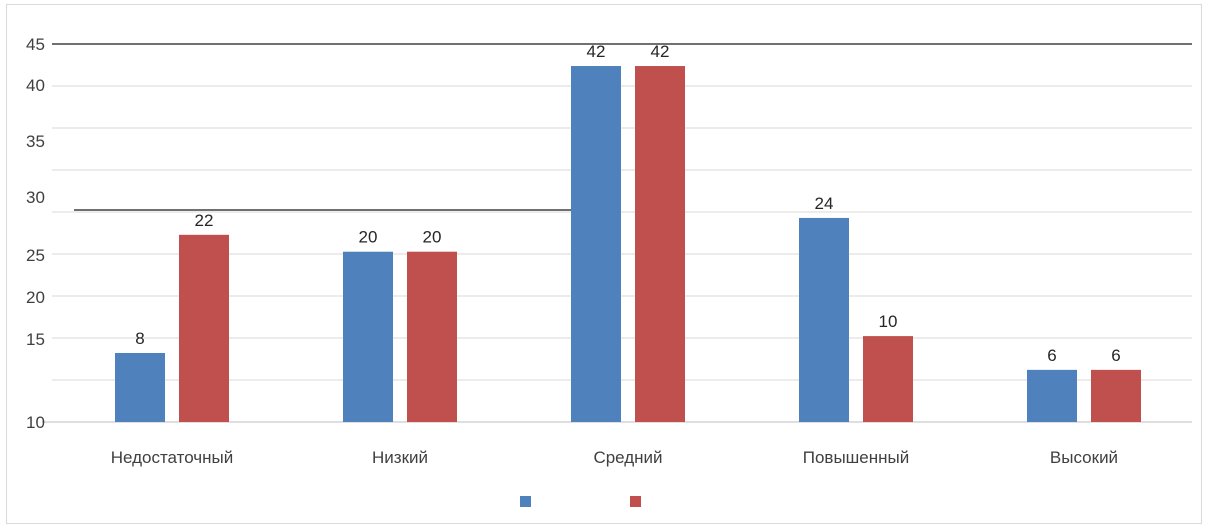 This screenshot has width=1210, height=531. I want to click on y-tick-label: 25, so click(35, 255).